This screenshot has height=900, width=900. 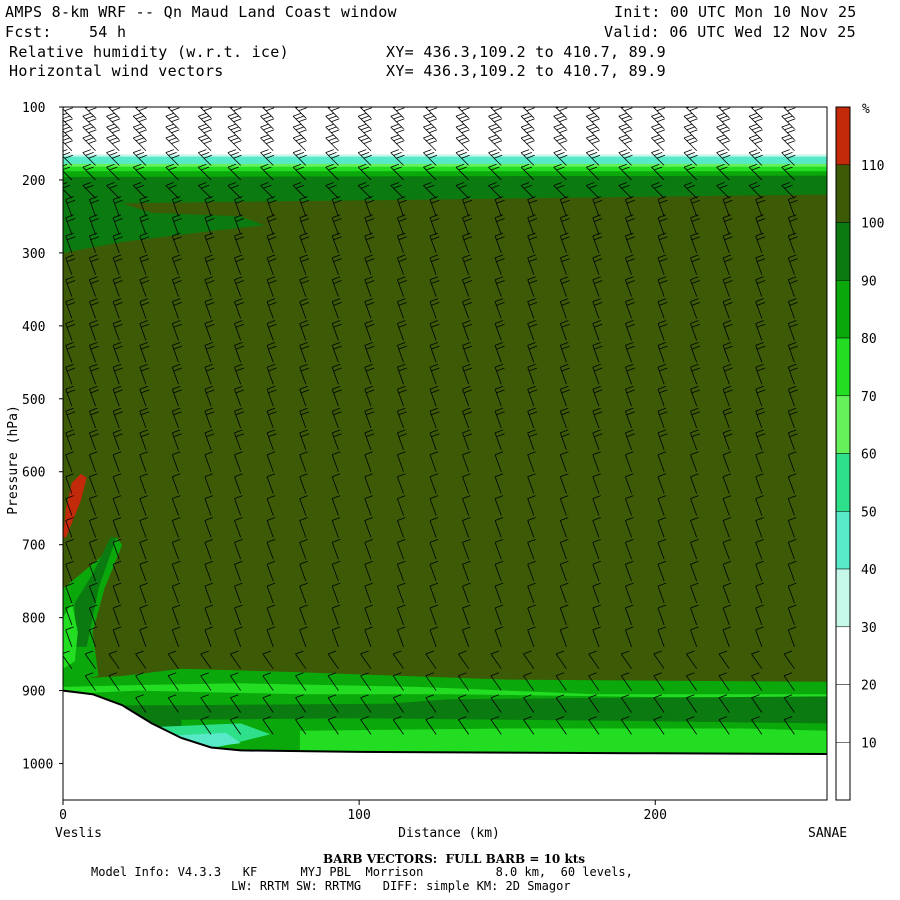 I want to click on colorbar-label: 80, so click(x=869, y=339).